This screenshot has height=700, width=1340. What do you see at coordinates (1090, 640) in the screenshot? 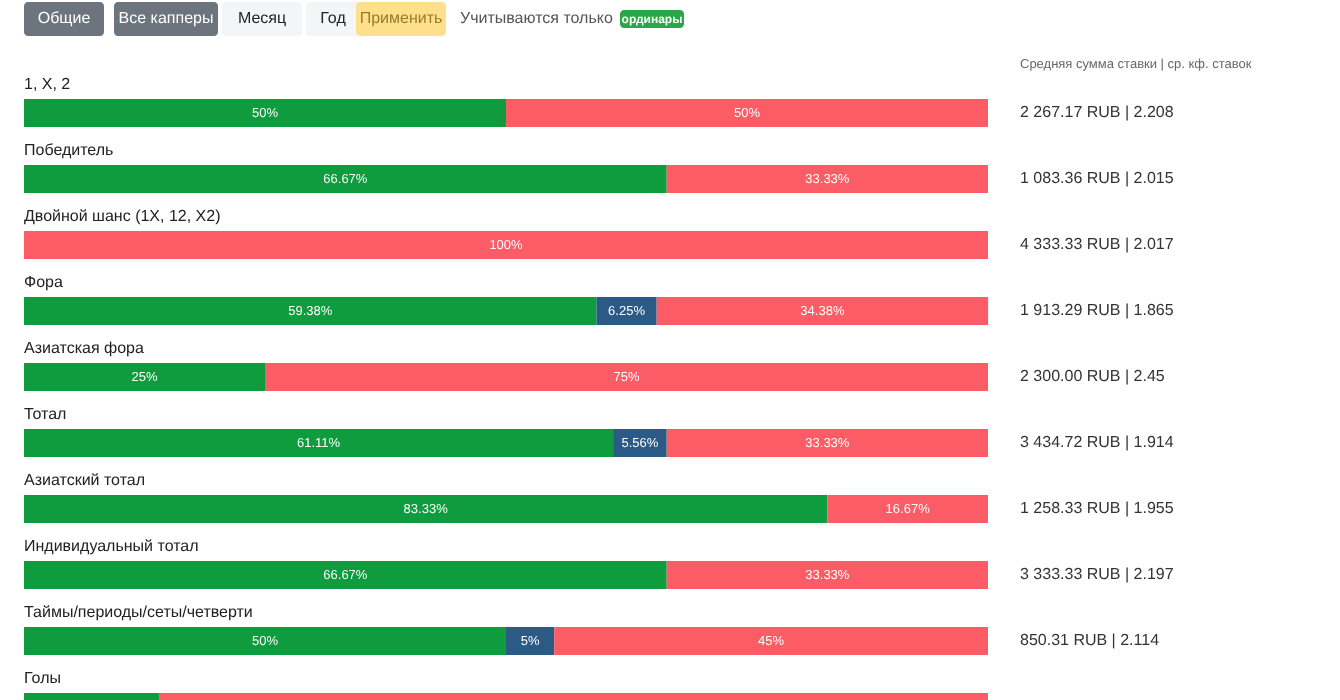
I see `text: 850.31 RUB | 2.114` at bounding box center [1090, 640].